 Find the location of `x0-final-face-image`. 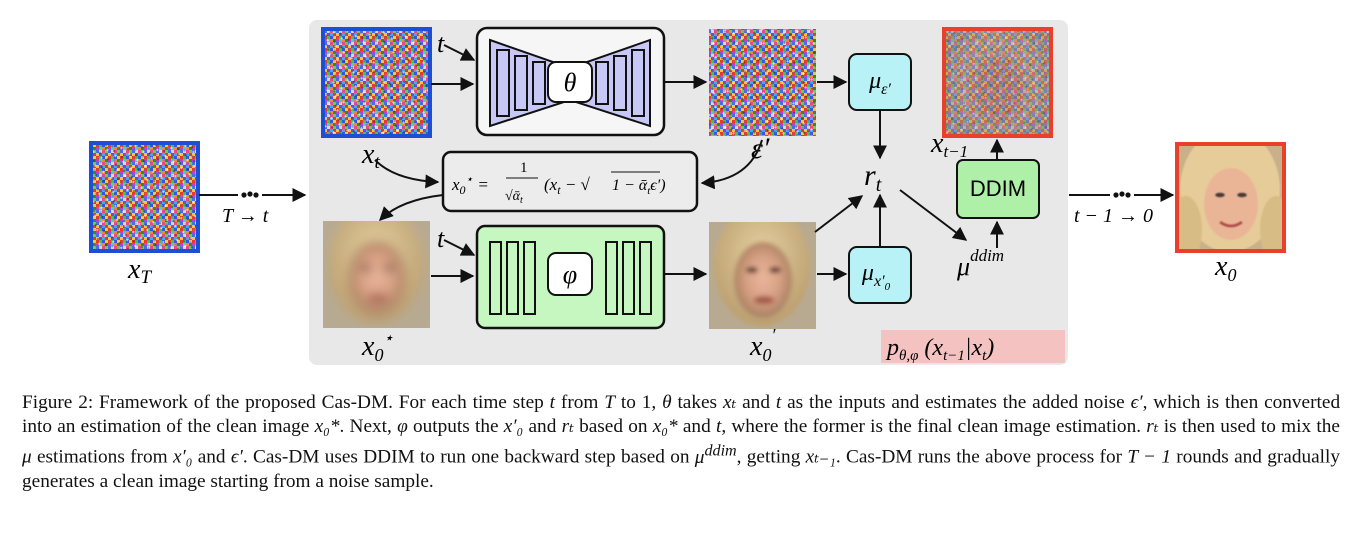

x0-final-face-image is located at coordinates (1230, 197).